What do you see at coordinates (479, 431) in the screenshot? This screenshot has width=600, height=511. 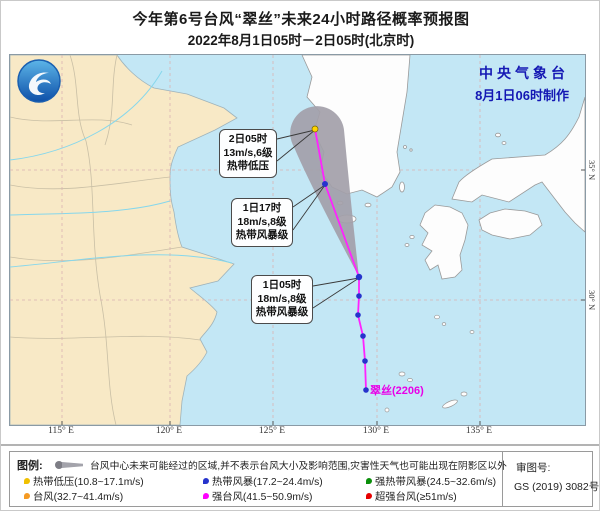 I see `lon-tick-135e: 135° E` at bounding box center [479, 431].